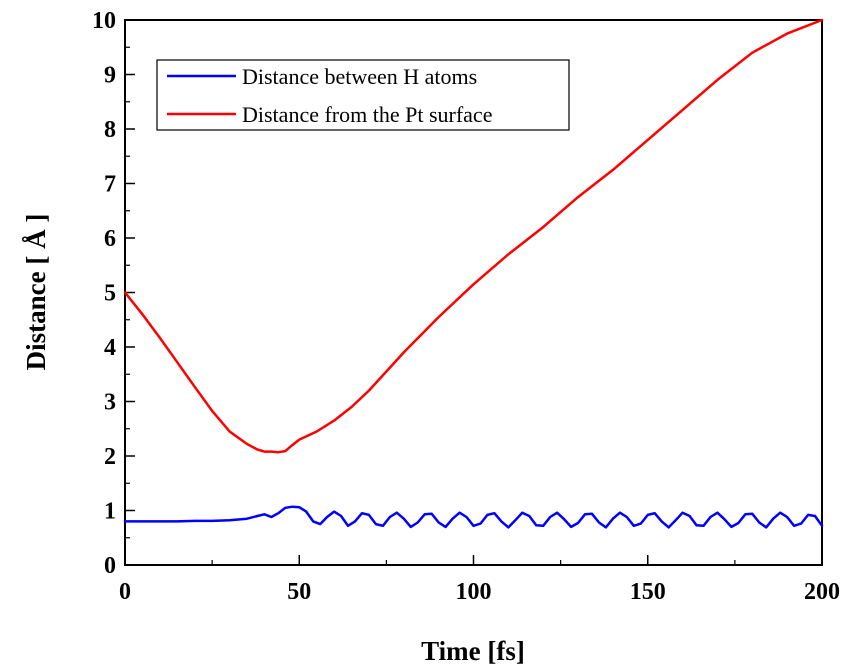 This screenshot has width=849, height=664. I want to click on y-tick-label: 4, so click(110, 348).